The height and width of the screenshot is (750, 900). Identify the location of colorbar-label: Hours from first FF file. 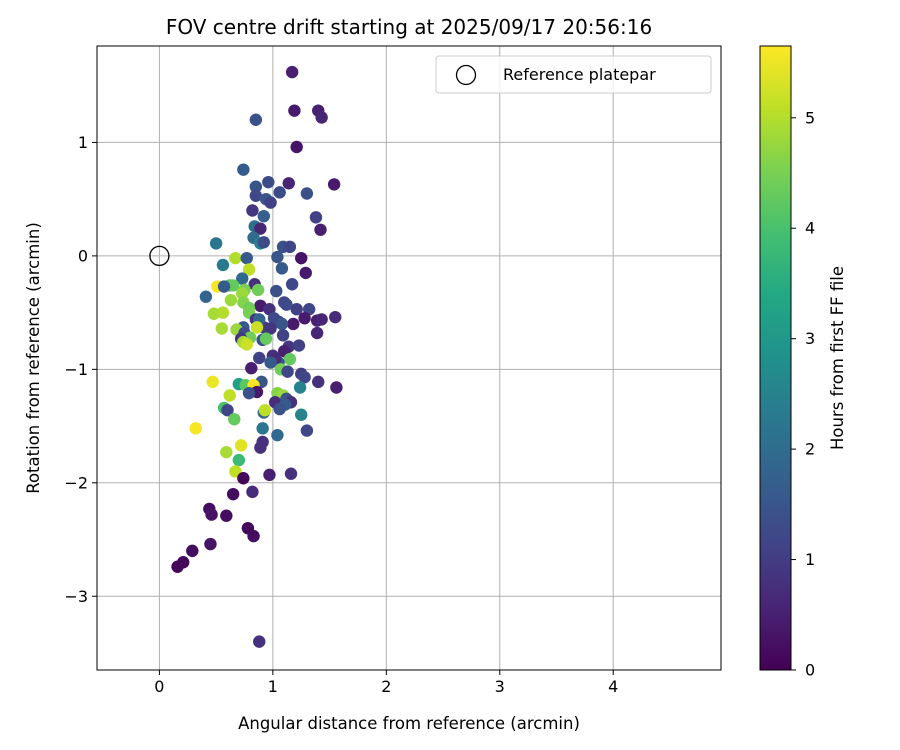
(837, 358).